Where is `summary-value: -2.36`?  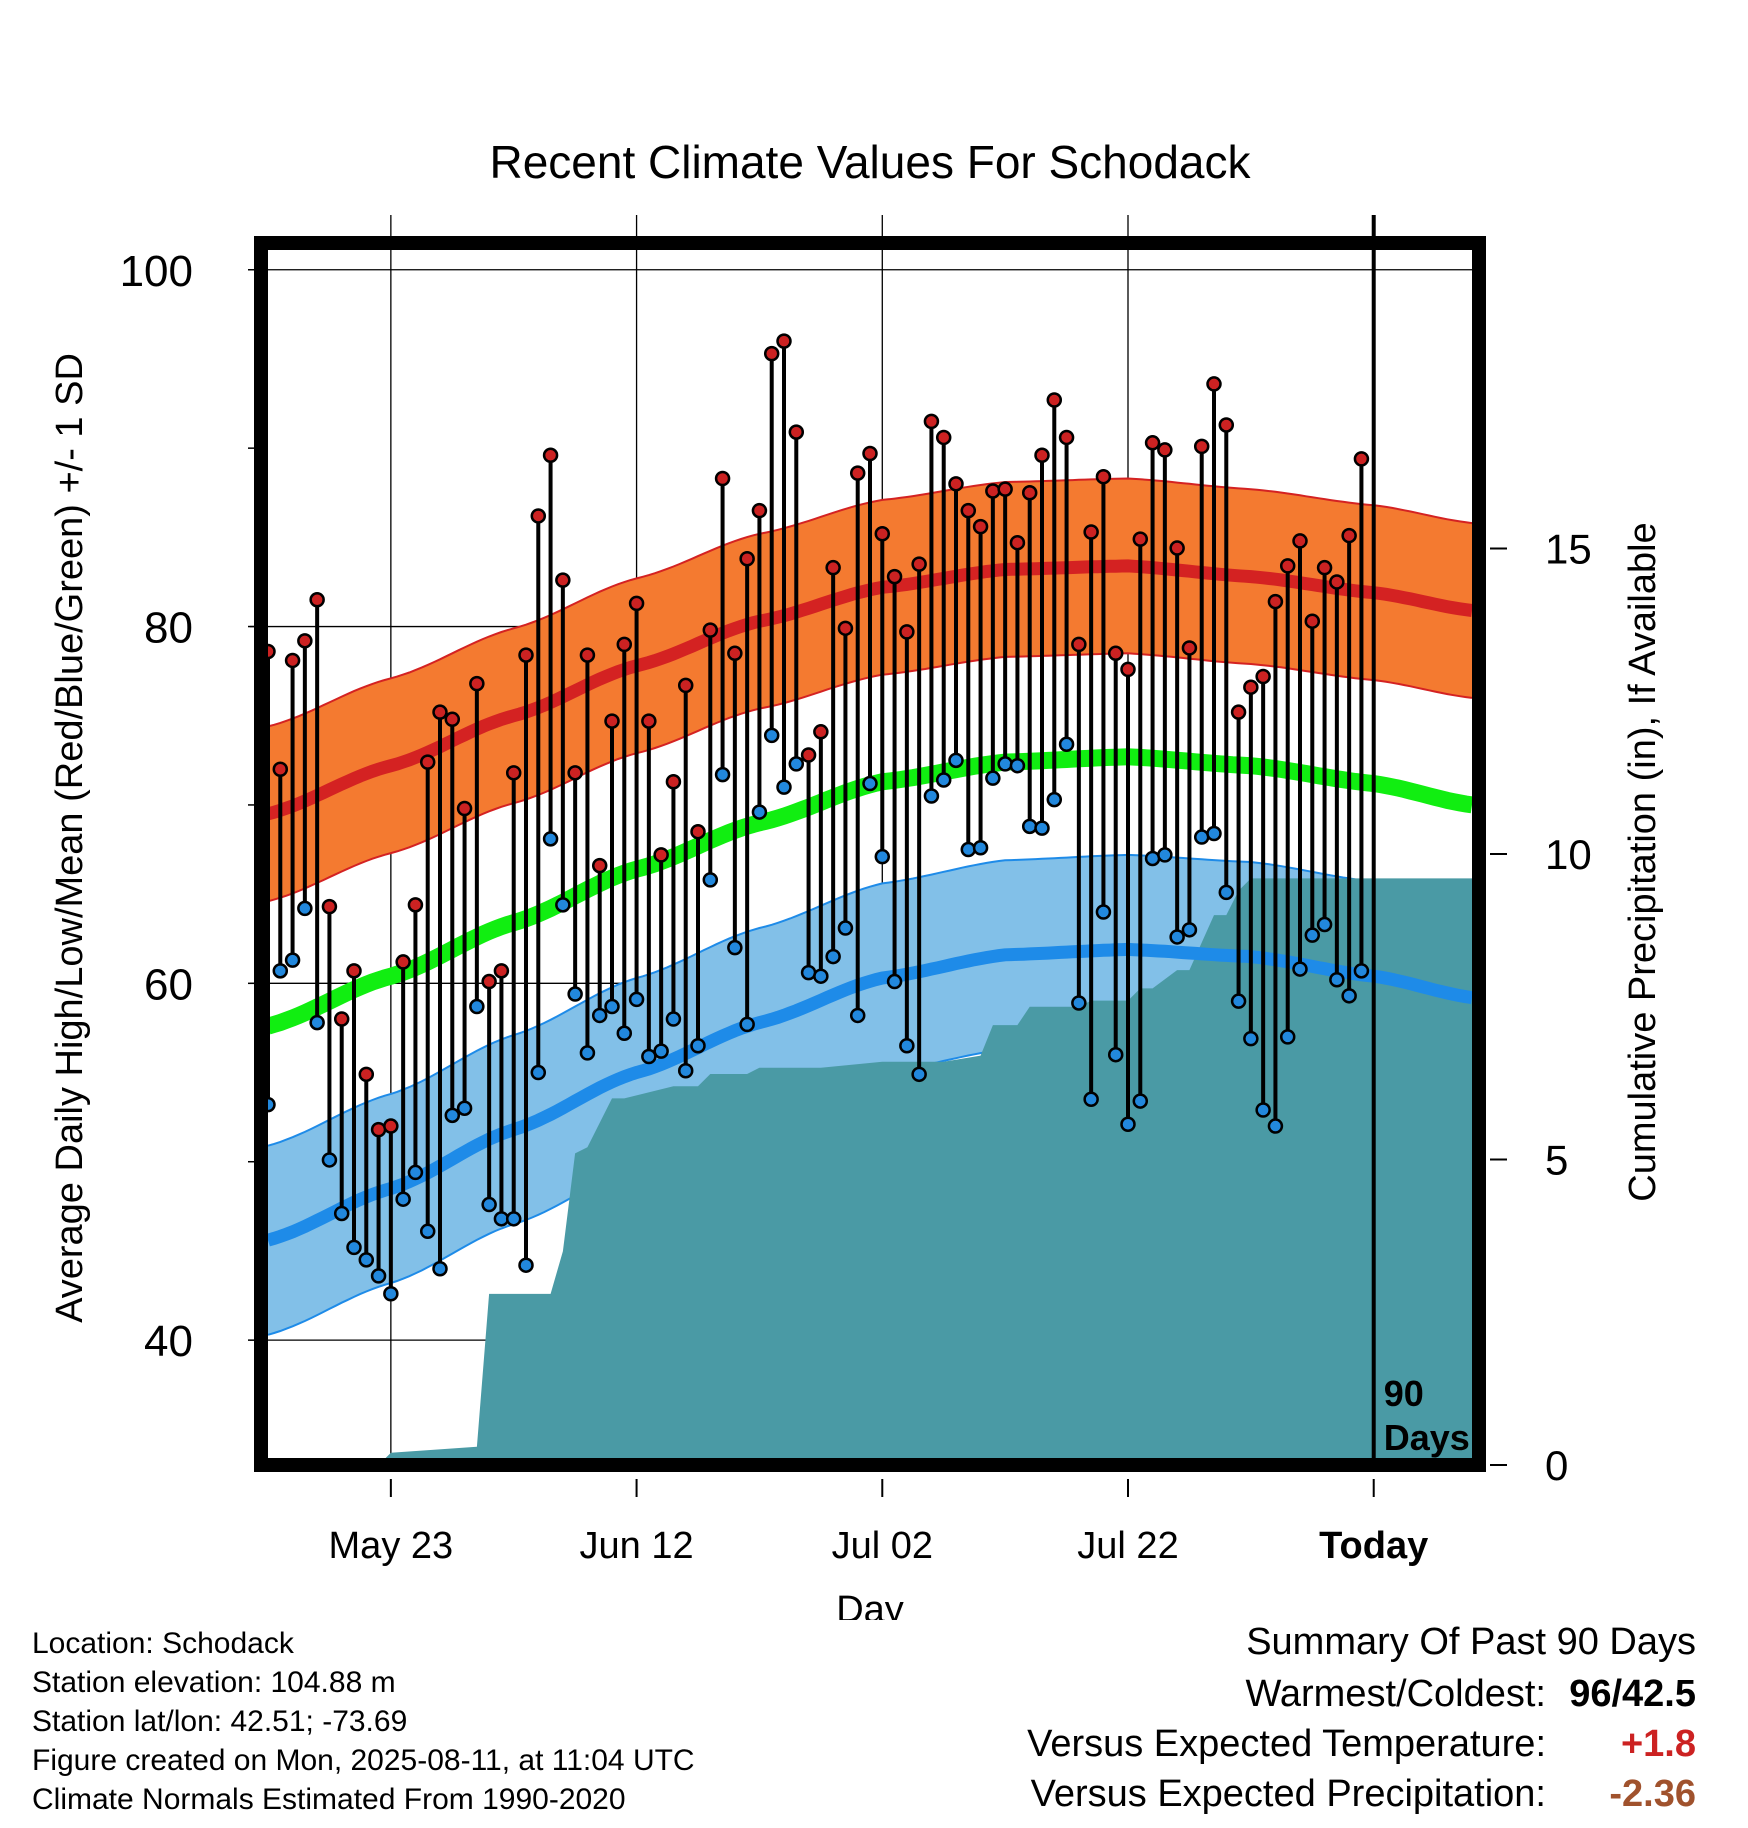
summary-value: -2.36 is located at coordinates (1652, 1794).